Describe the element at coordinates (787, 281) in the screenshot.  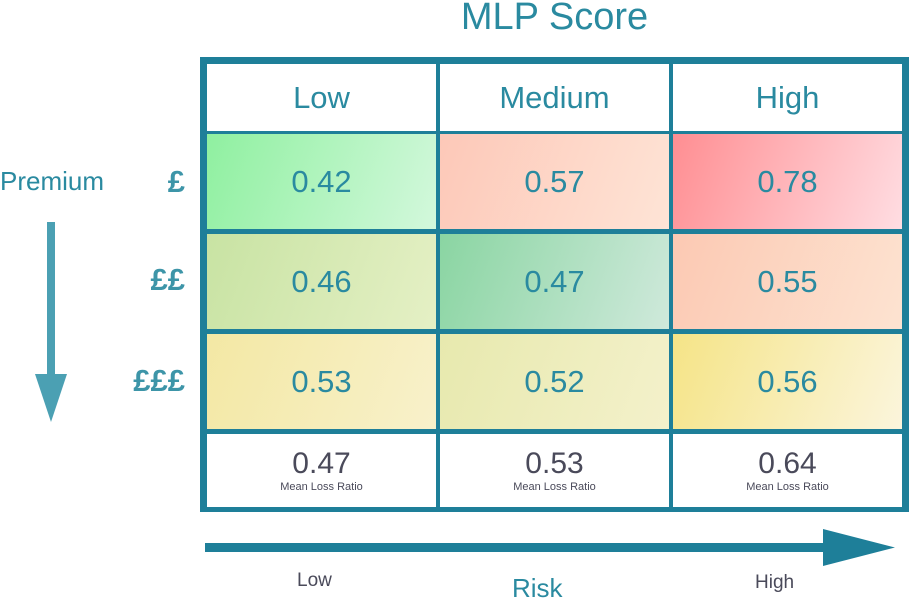
I see `heatmap-cell: 0.55` at that location.